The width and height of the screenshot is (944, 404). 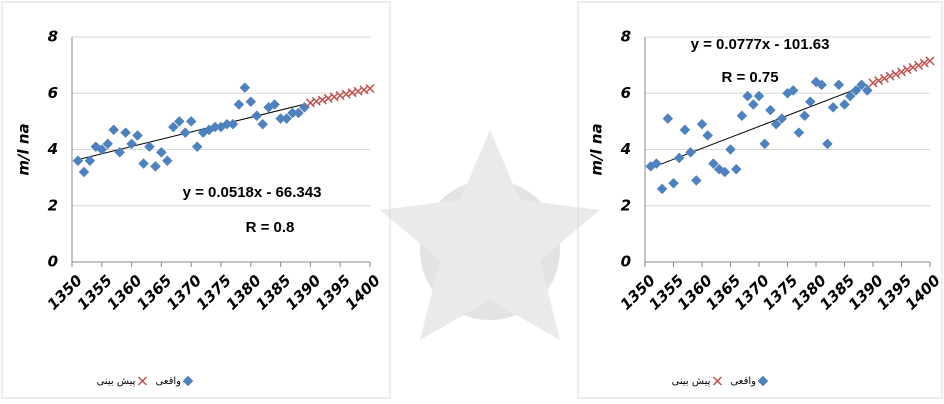 What do you see at coordinates (363, 292) in the screenshot?
I see `x-tick-label: 1400` at bounding box center [363, 292].